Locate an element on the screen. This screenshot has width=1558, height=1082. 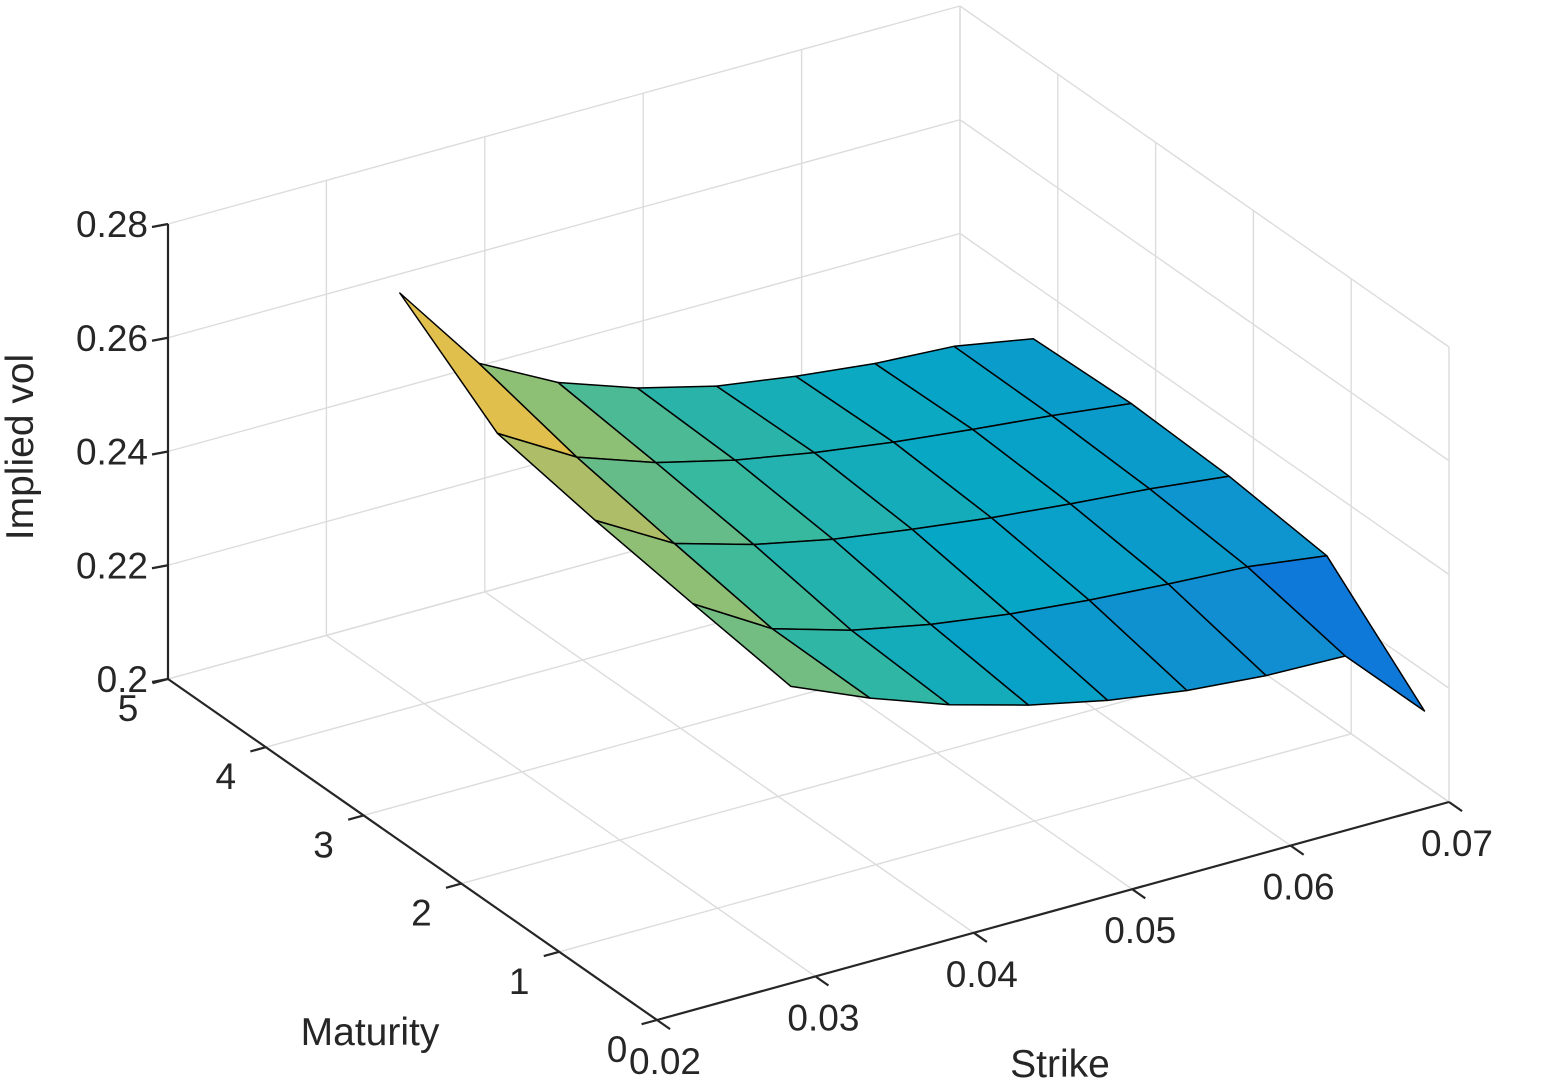
x-tick-label: 0.05 is located at coordinates (1140, 930).